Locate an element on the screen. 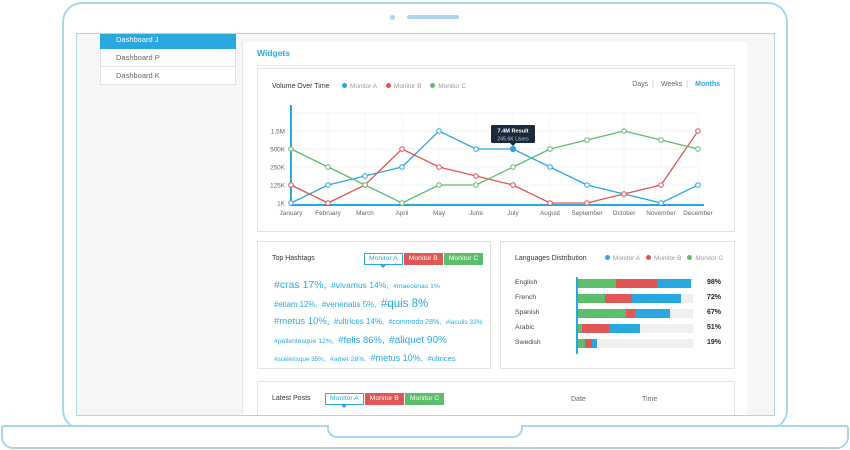 The height and width of the screenshot is (450, 850). x-tick-label: May is located at coordinates (439, 213).